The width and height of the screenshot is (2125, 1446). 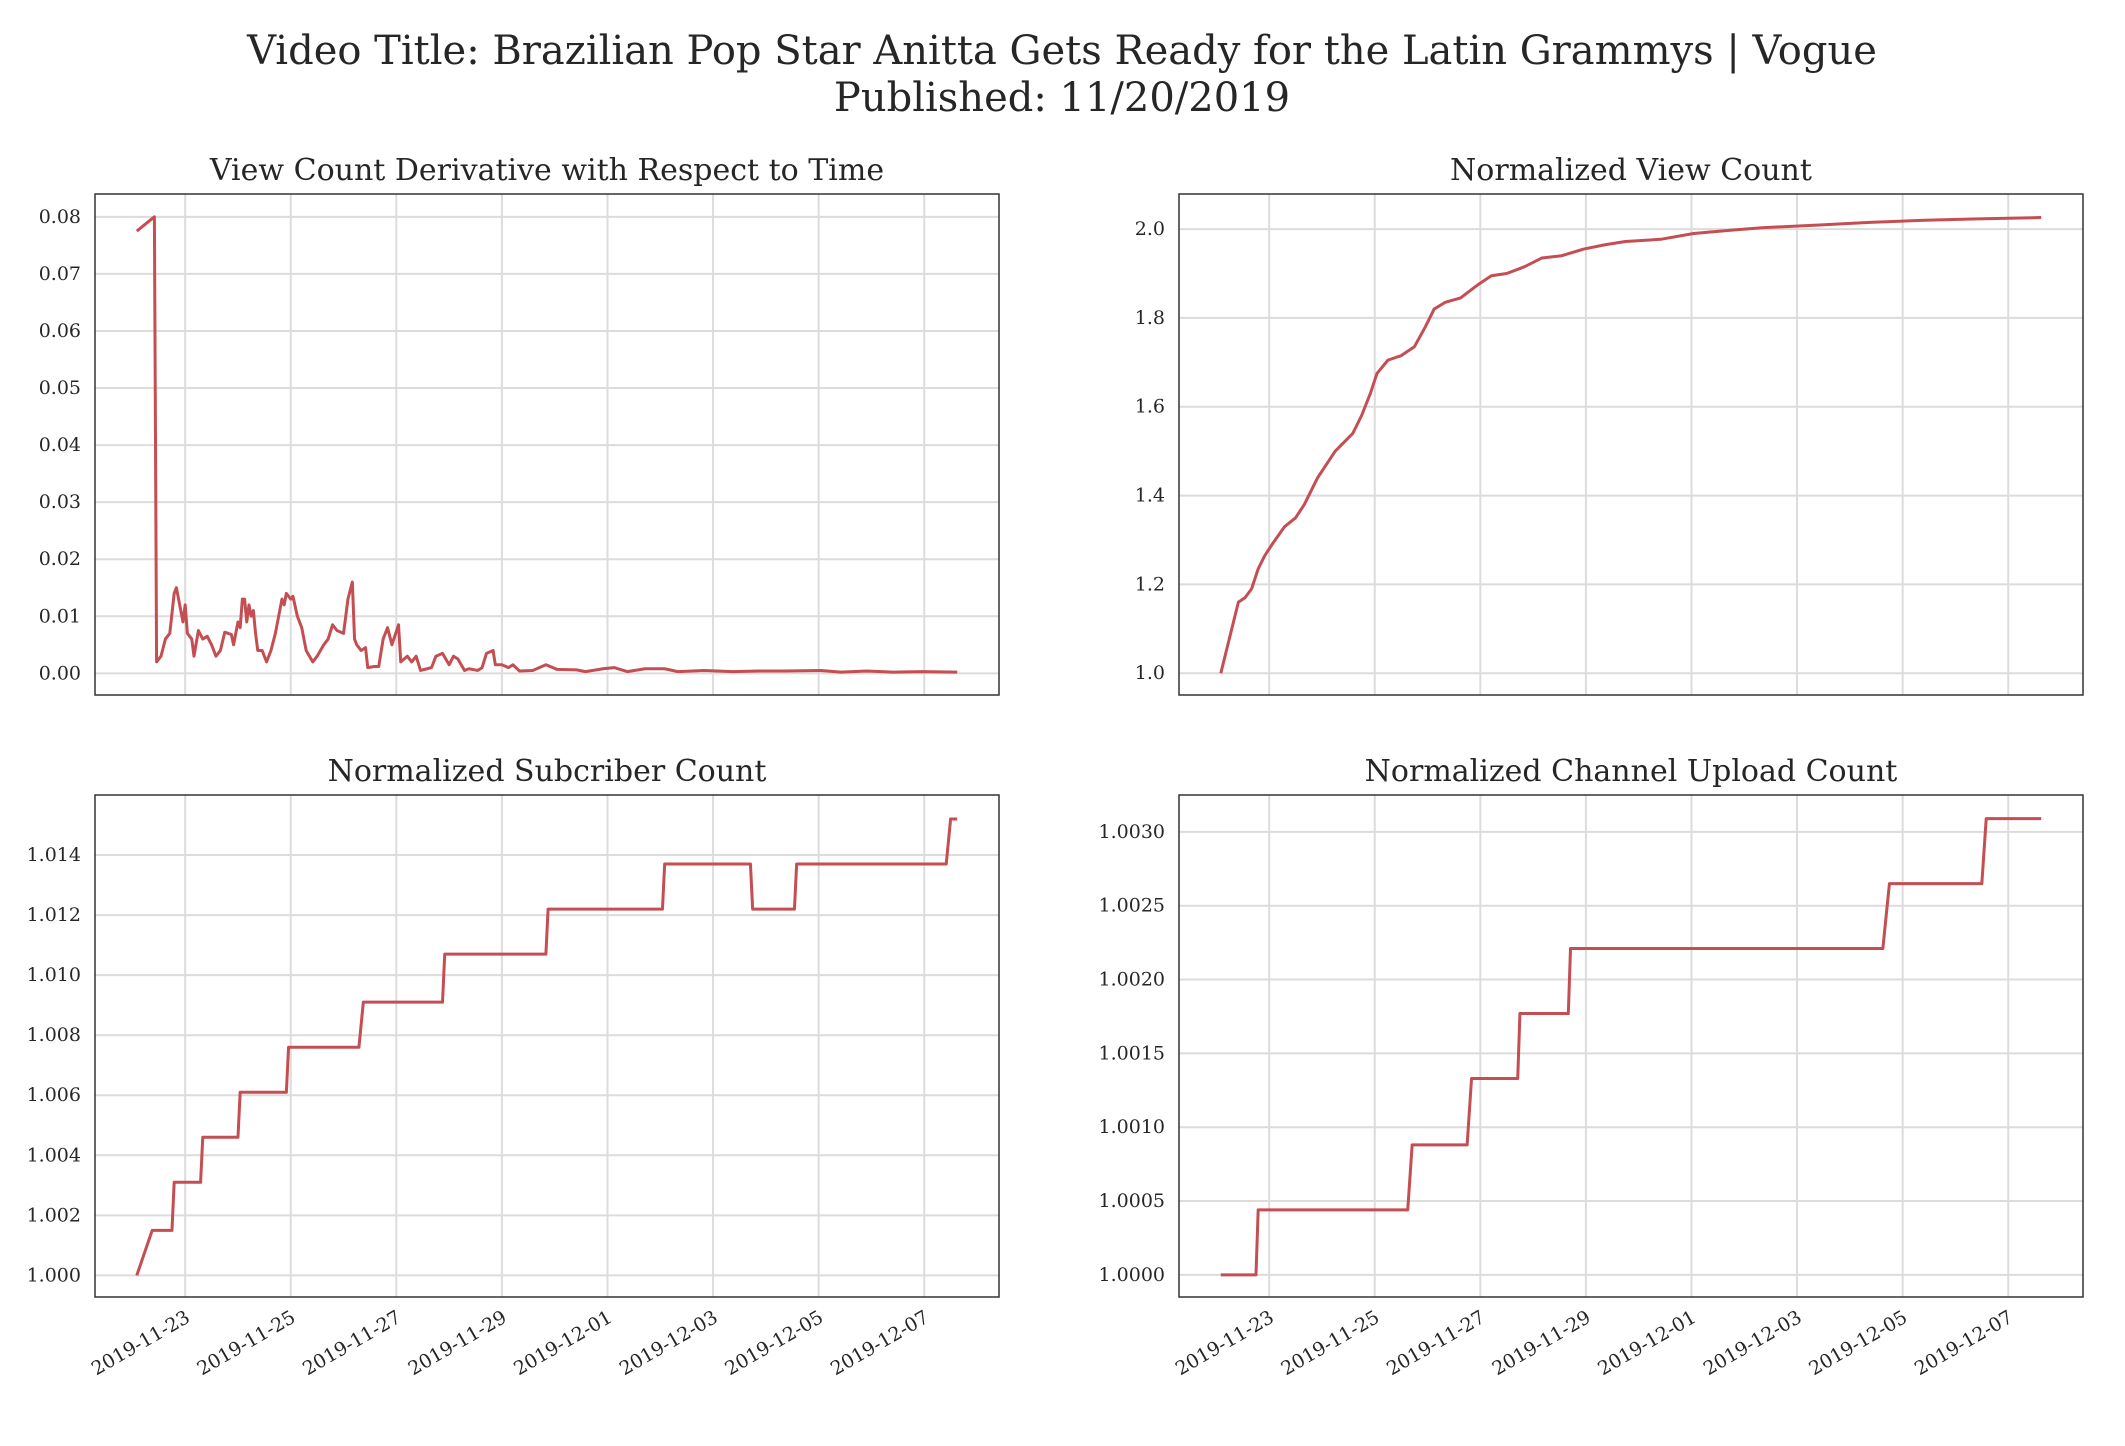 I want to click on y-tick-label: 1.0, so click(x=1150, y=673).